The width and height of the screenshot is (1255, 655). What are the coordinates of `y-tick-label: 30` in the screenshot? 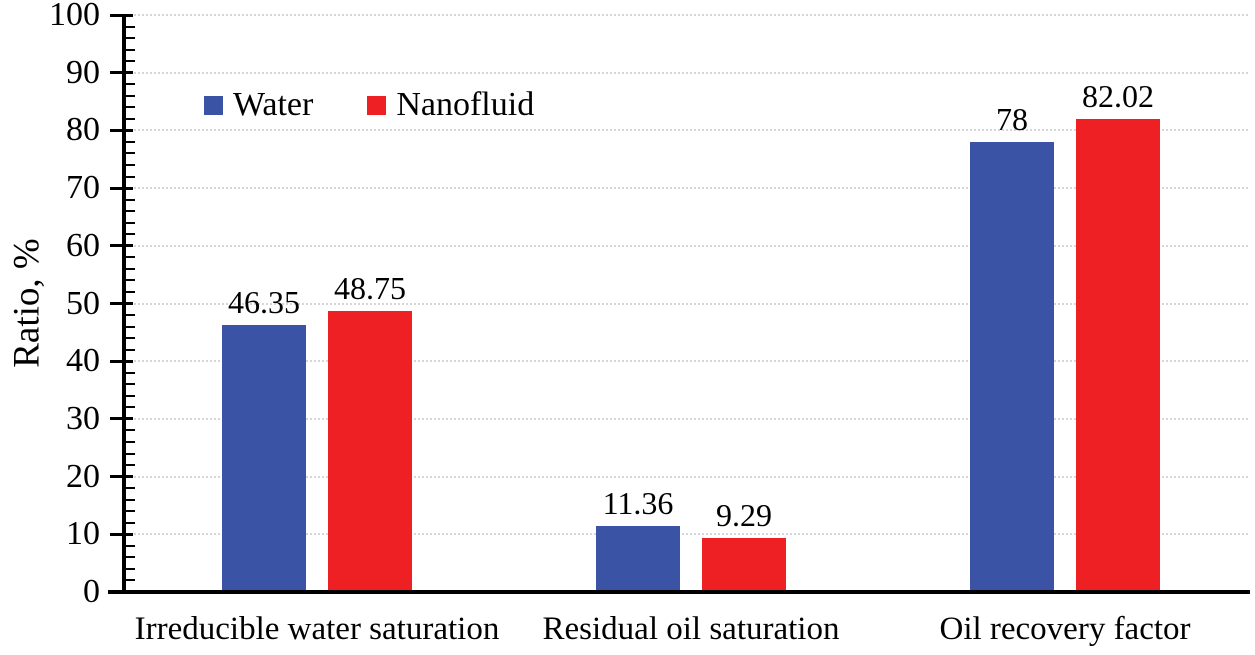 It's located at (83, 418).